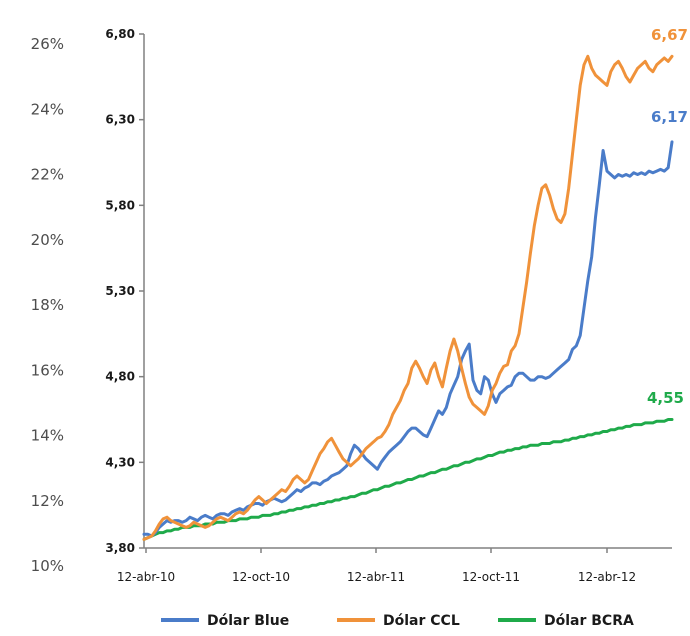  Describe the element at coordinates (248, 621) in the screenshot. I see `legend-label: Dólar Blue` at that location.